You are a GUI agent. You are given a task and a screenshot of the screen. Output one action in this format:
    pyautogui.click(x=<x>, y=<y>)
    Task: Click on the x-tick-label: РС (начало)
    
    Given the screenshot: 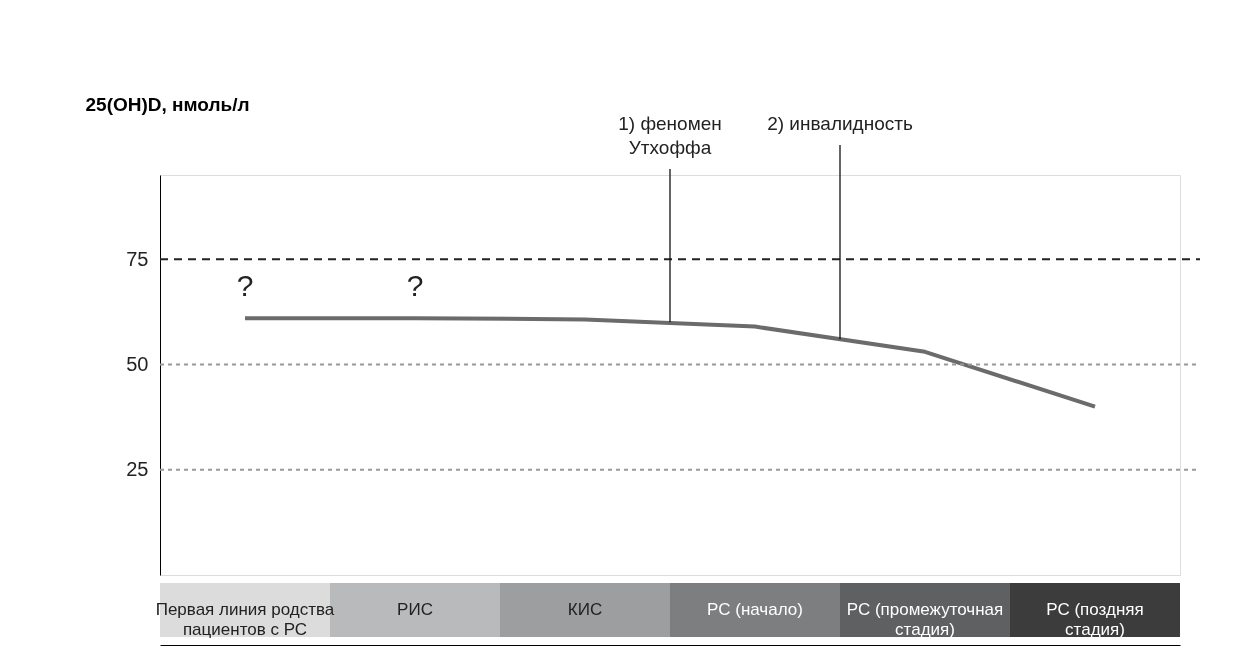 What is the action you would take?
    pyautogui.click(x=755, y=609)
    